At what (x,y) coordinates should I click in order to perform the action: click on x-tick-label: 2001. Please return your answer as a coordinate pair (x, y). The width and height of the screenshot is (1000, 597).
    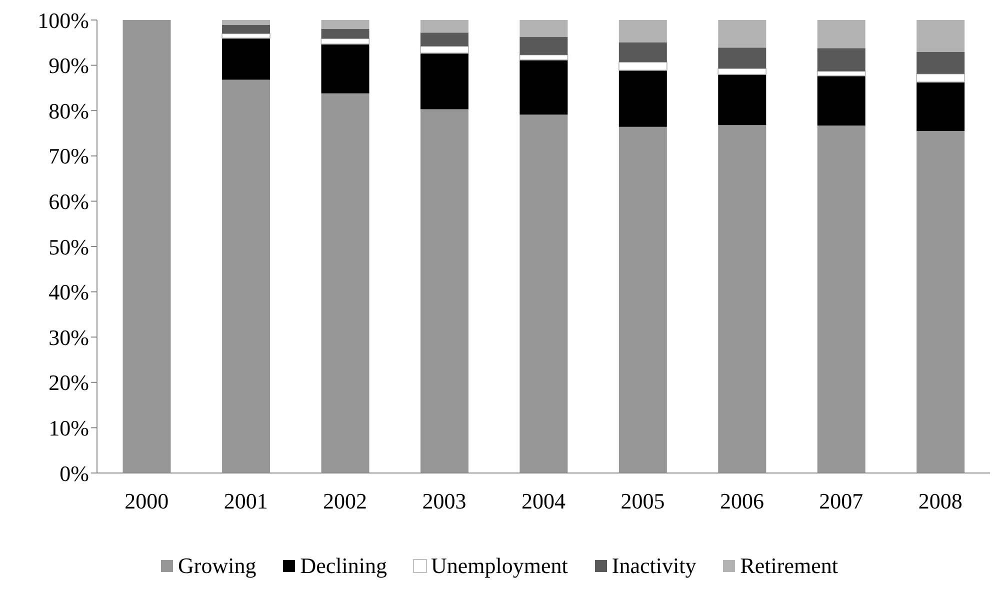
    Looking at the image, I should click on (246, 501).